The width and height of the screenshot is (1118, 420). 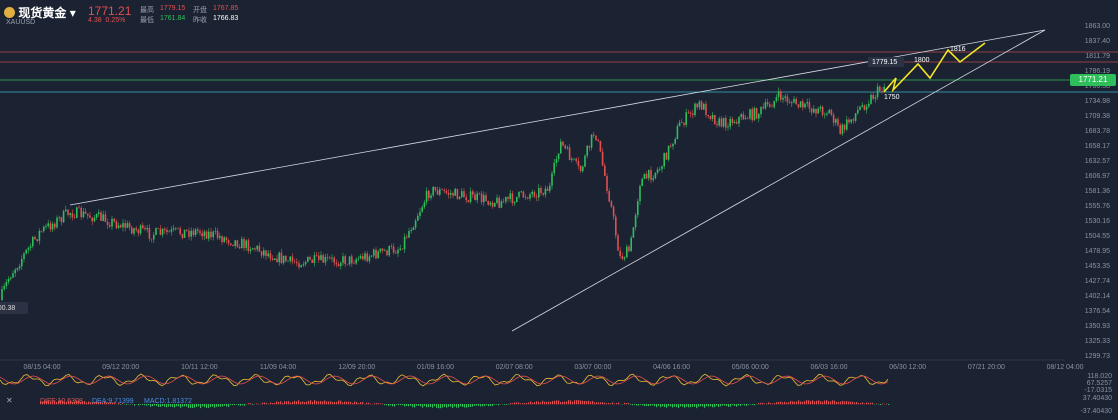 What do you see at coordinates (934, 67) in the screenshot?
I see `forecast-arrow` at bounding box center [934, 67].